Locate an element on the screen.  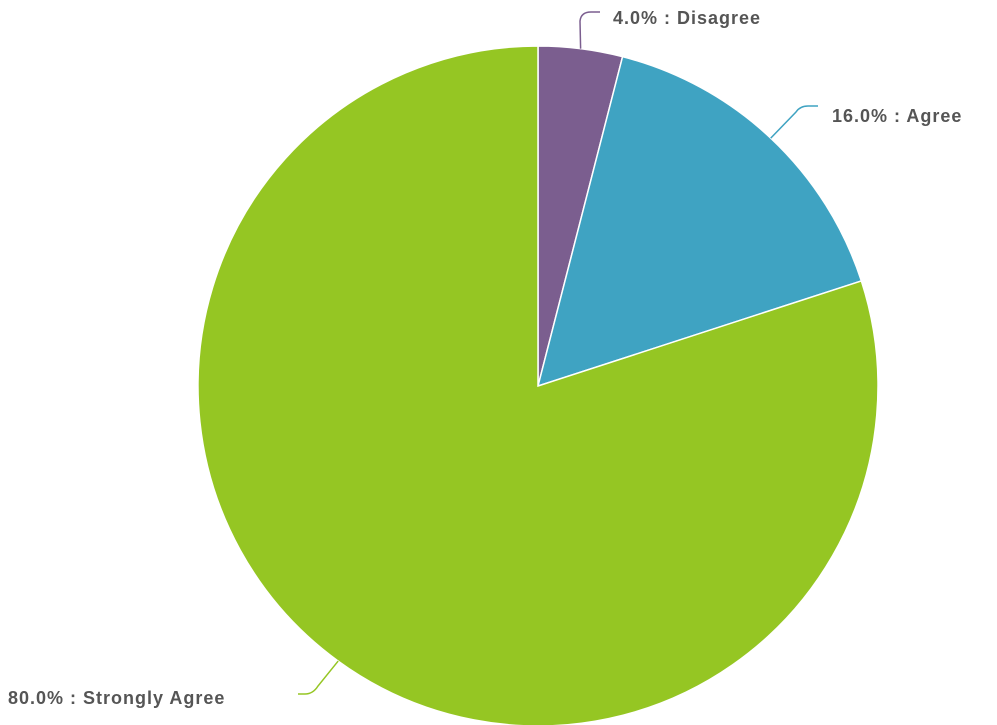
leader-line-agree is located at coordinates (794, 122).